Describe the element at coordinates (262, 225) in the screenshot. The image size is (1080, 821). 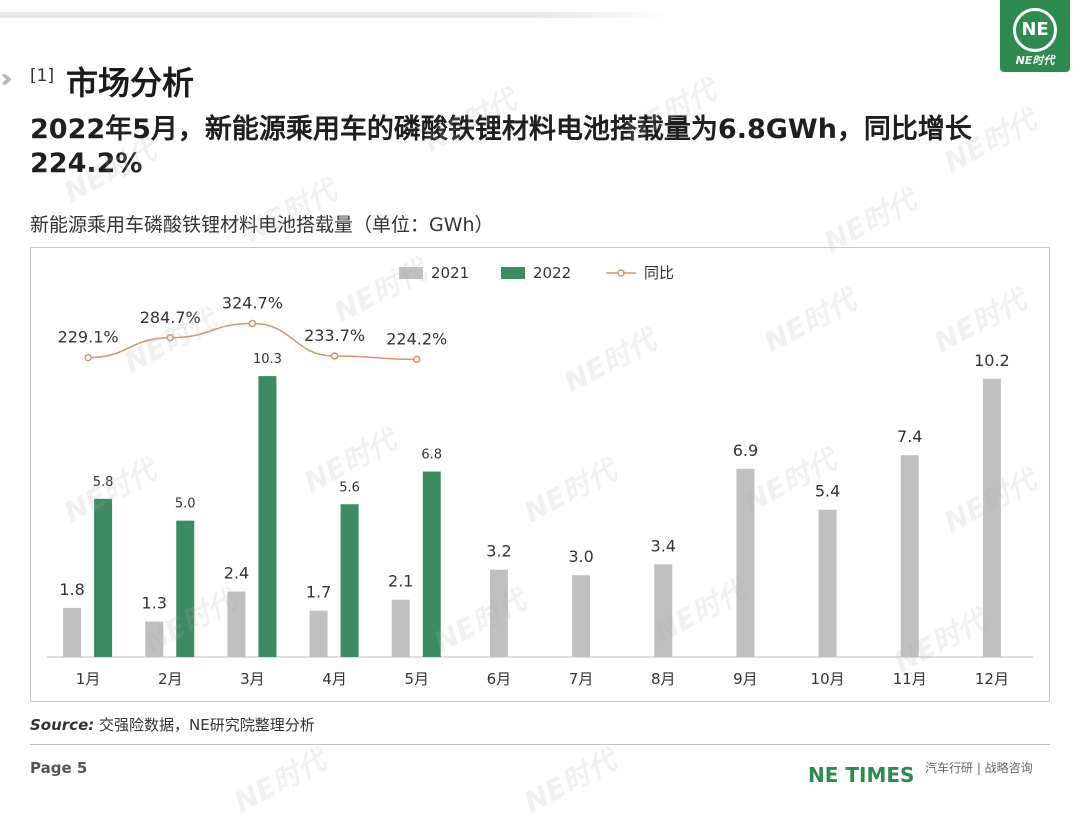
I see `chart-title: 新能源乘用车磷酸铁锂材料电池搭载量（单位：GWh）` at that location.